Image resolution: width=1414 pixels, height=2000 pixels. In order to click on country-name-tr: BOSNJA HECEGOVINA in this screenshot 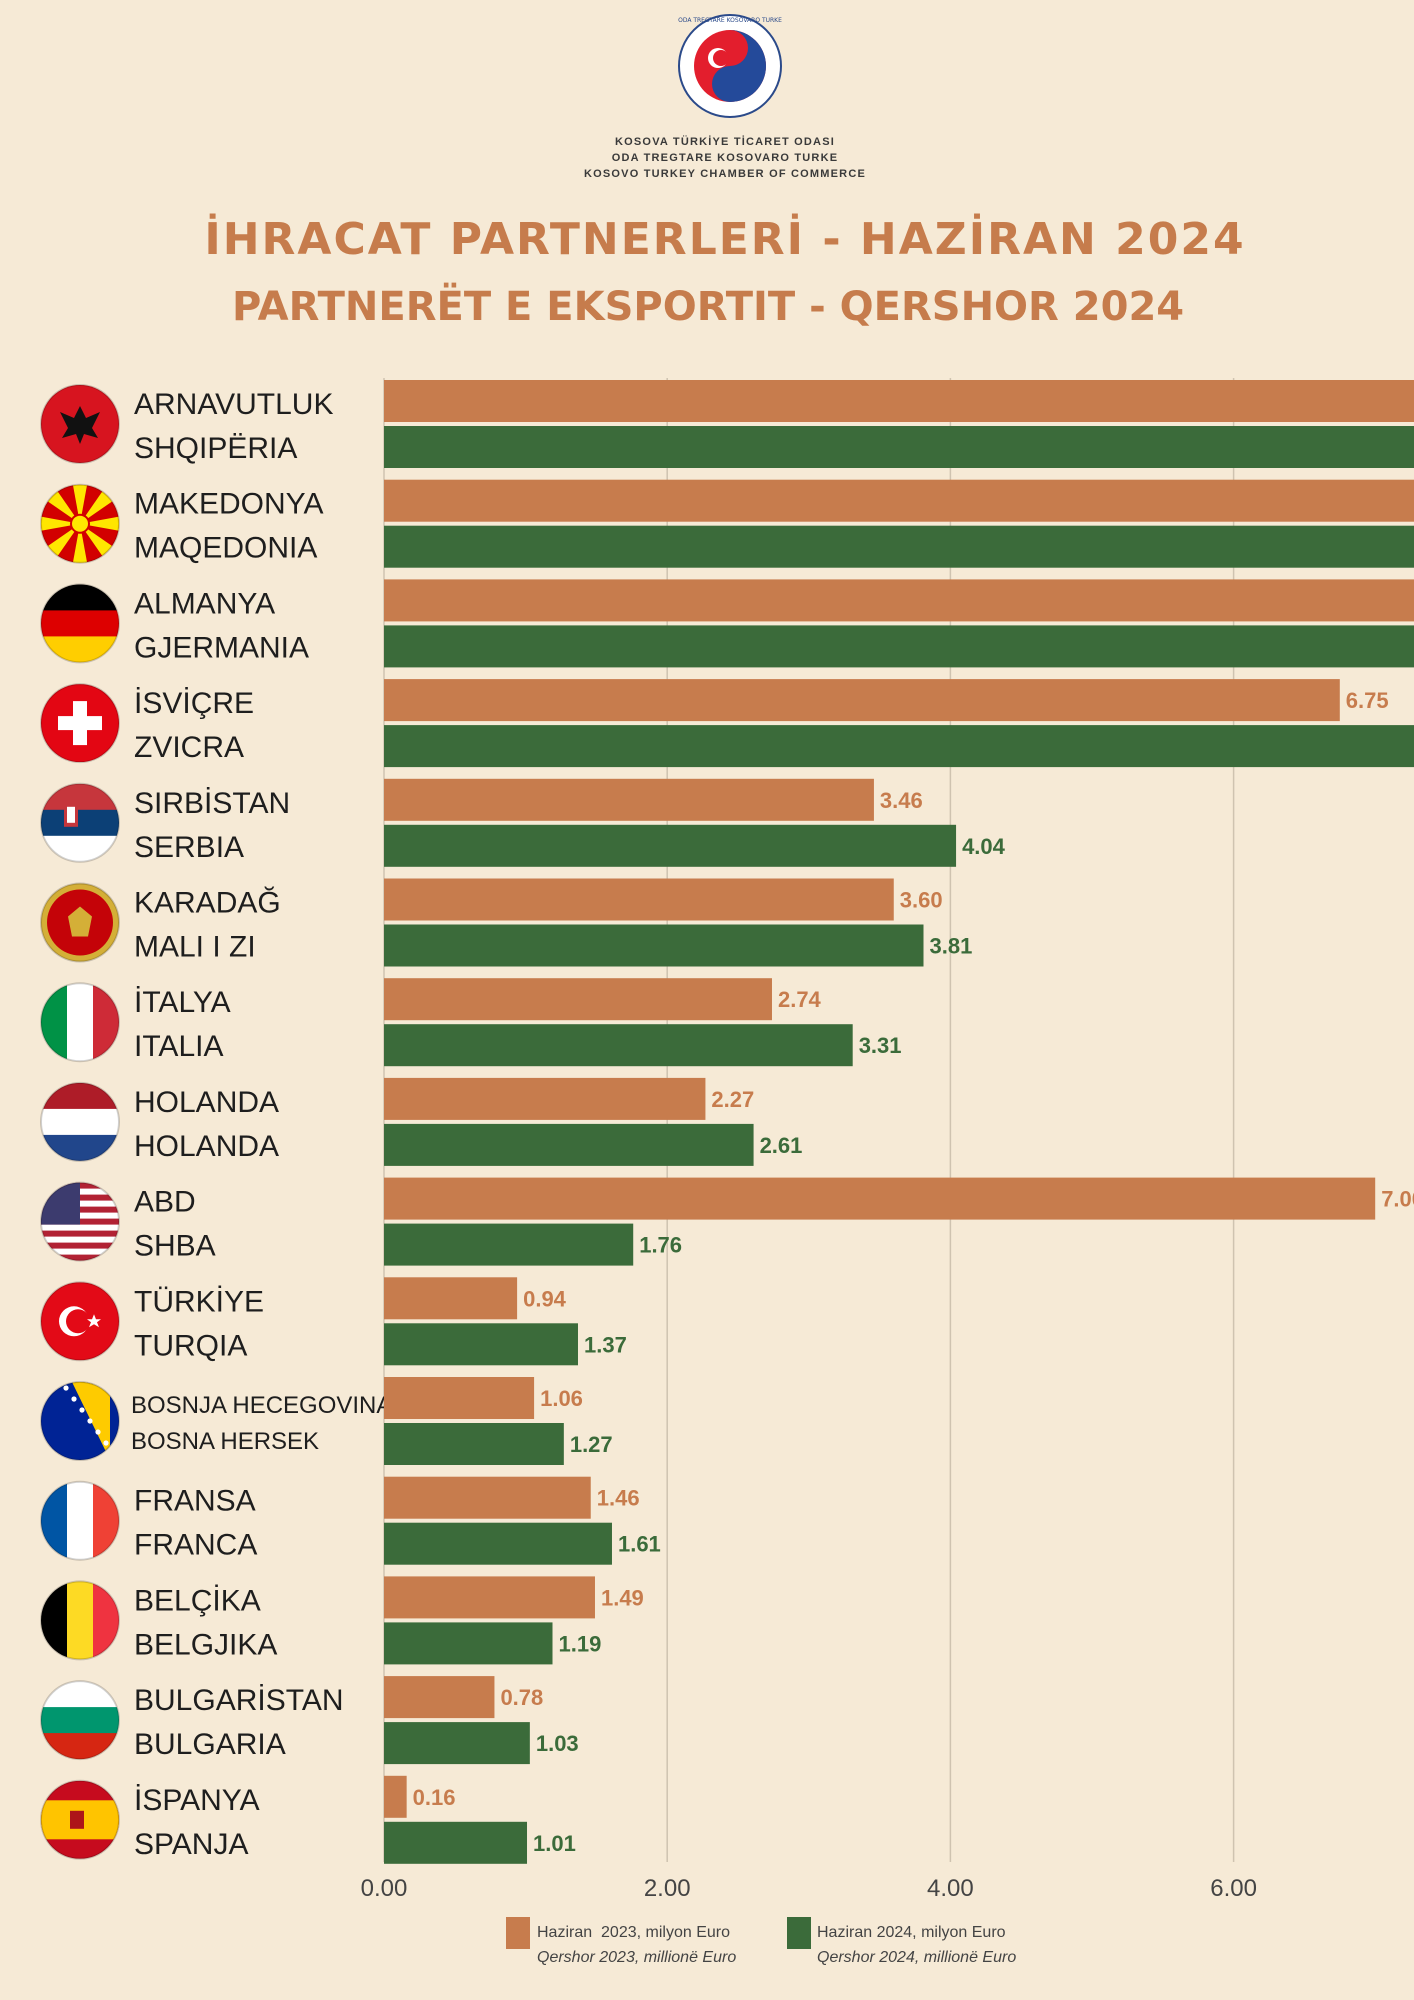, I will do `click(261, 1405)`.